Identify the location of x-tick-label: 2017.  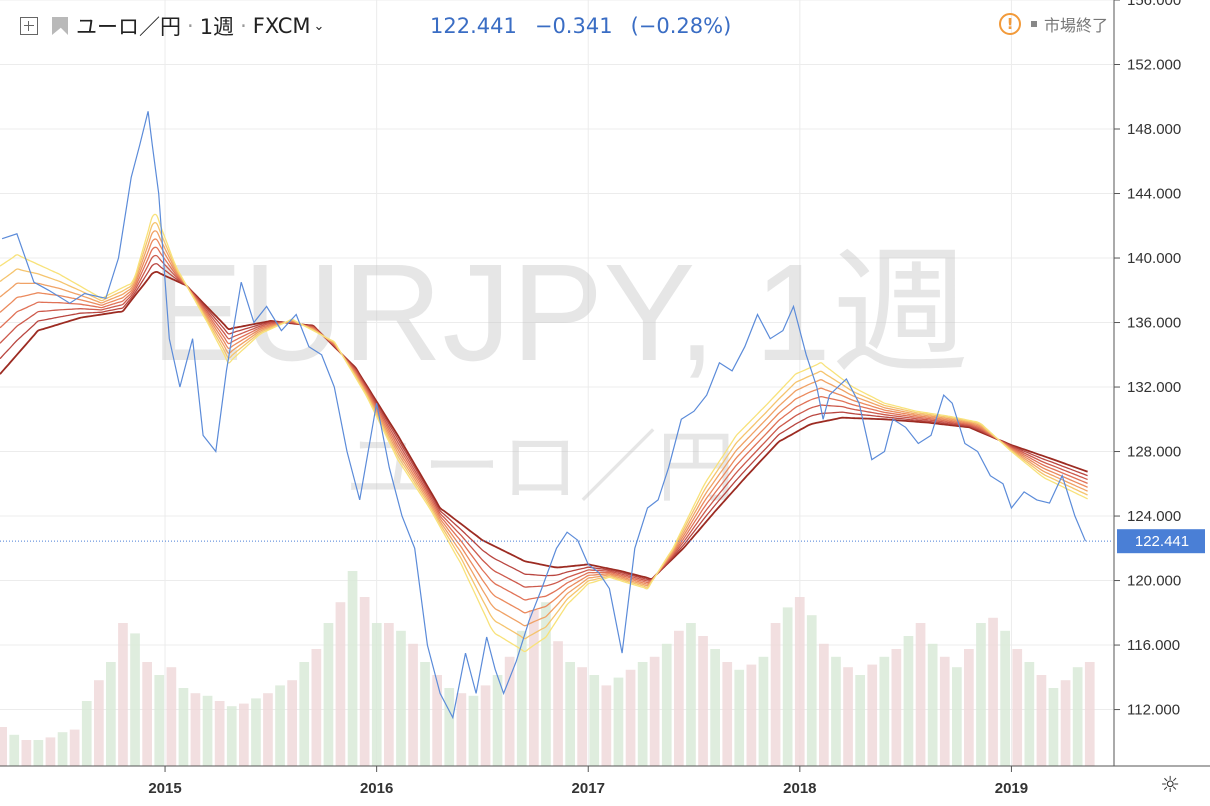
(588, 788).